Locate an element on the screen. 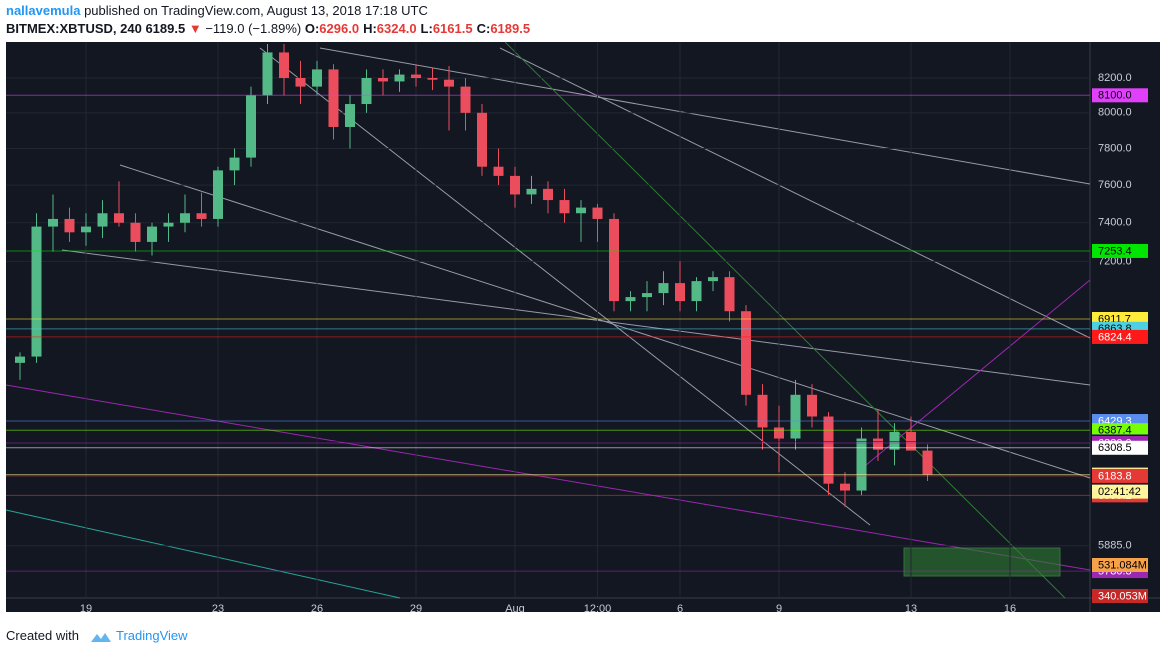 This screenshot has height=654, width=1160. ohlc-key: L: is located at coordinates (426, 28).